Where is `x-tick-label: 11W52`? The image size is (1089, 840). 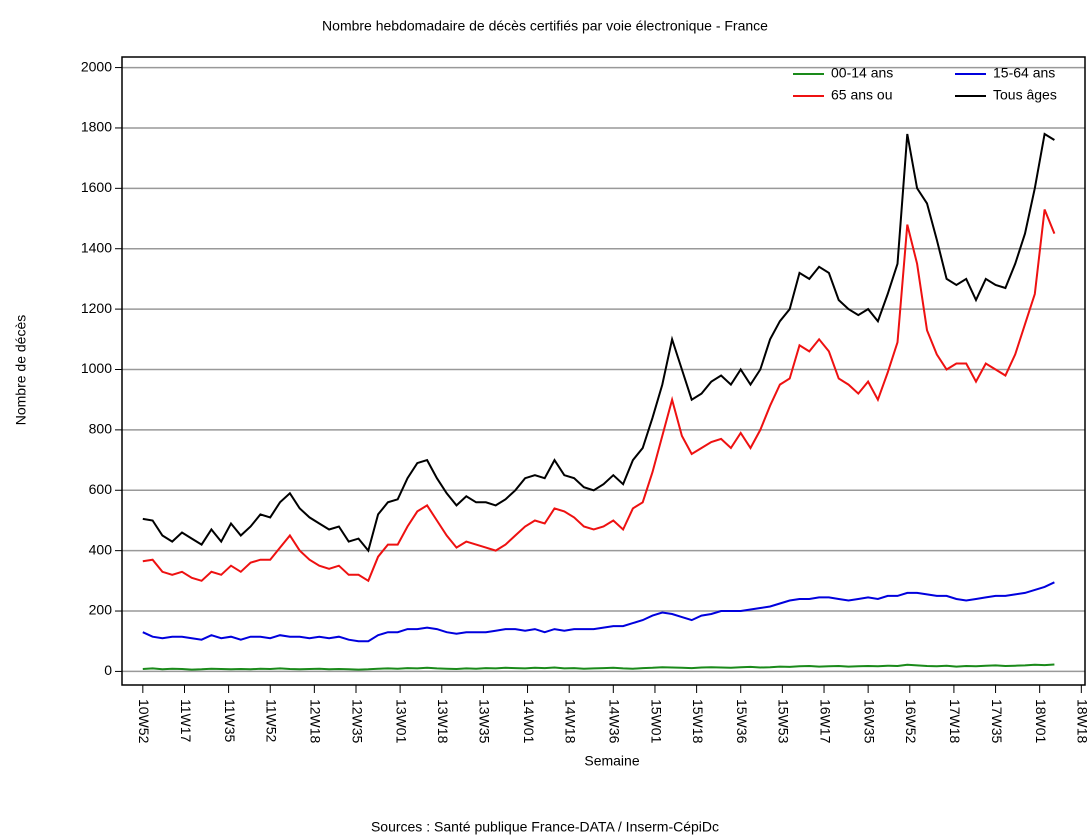
x-tick-label: 11W52 is located at coordinates (272, 721).